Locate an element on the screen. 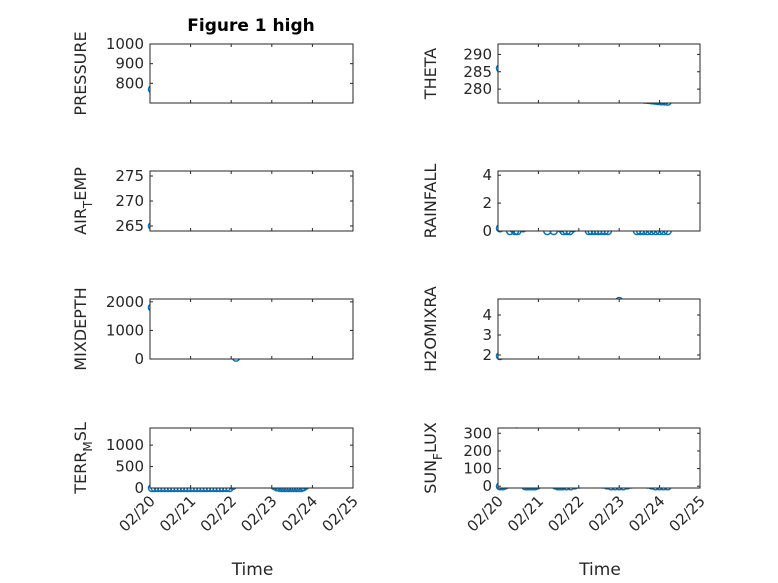 This screenshot has width=778, height=583. y-axis-label-rest: SL is located at coordinates (80, 431).